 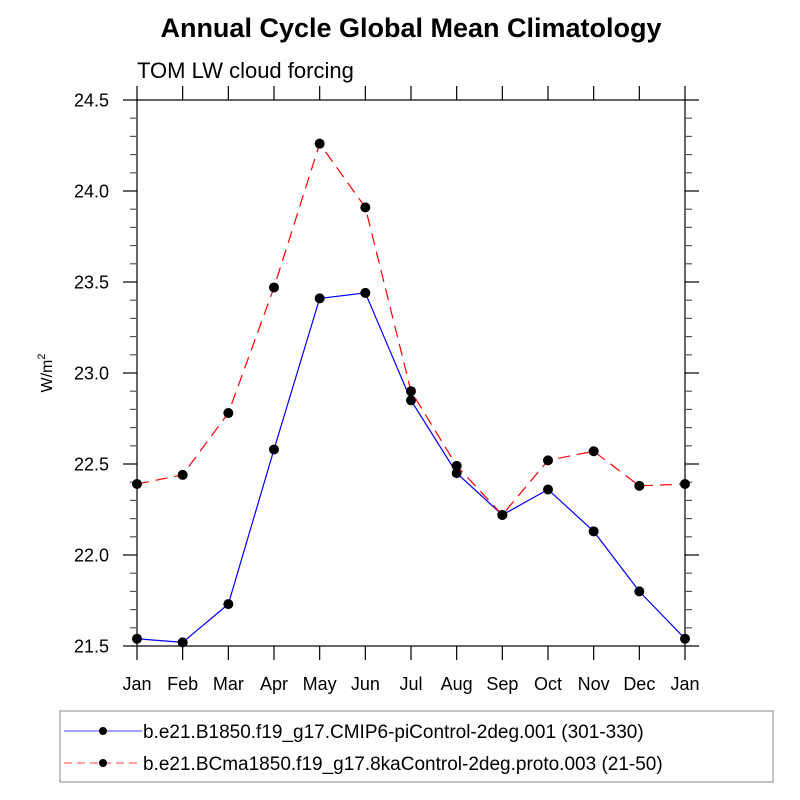 I want to click on x-tick-label: Mar, so click(x=228, y=684).